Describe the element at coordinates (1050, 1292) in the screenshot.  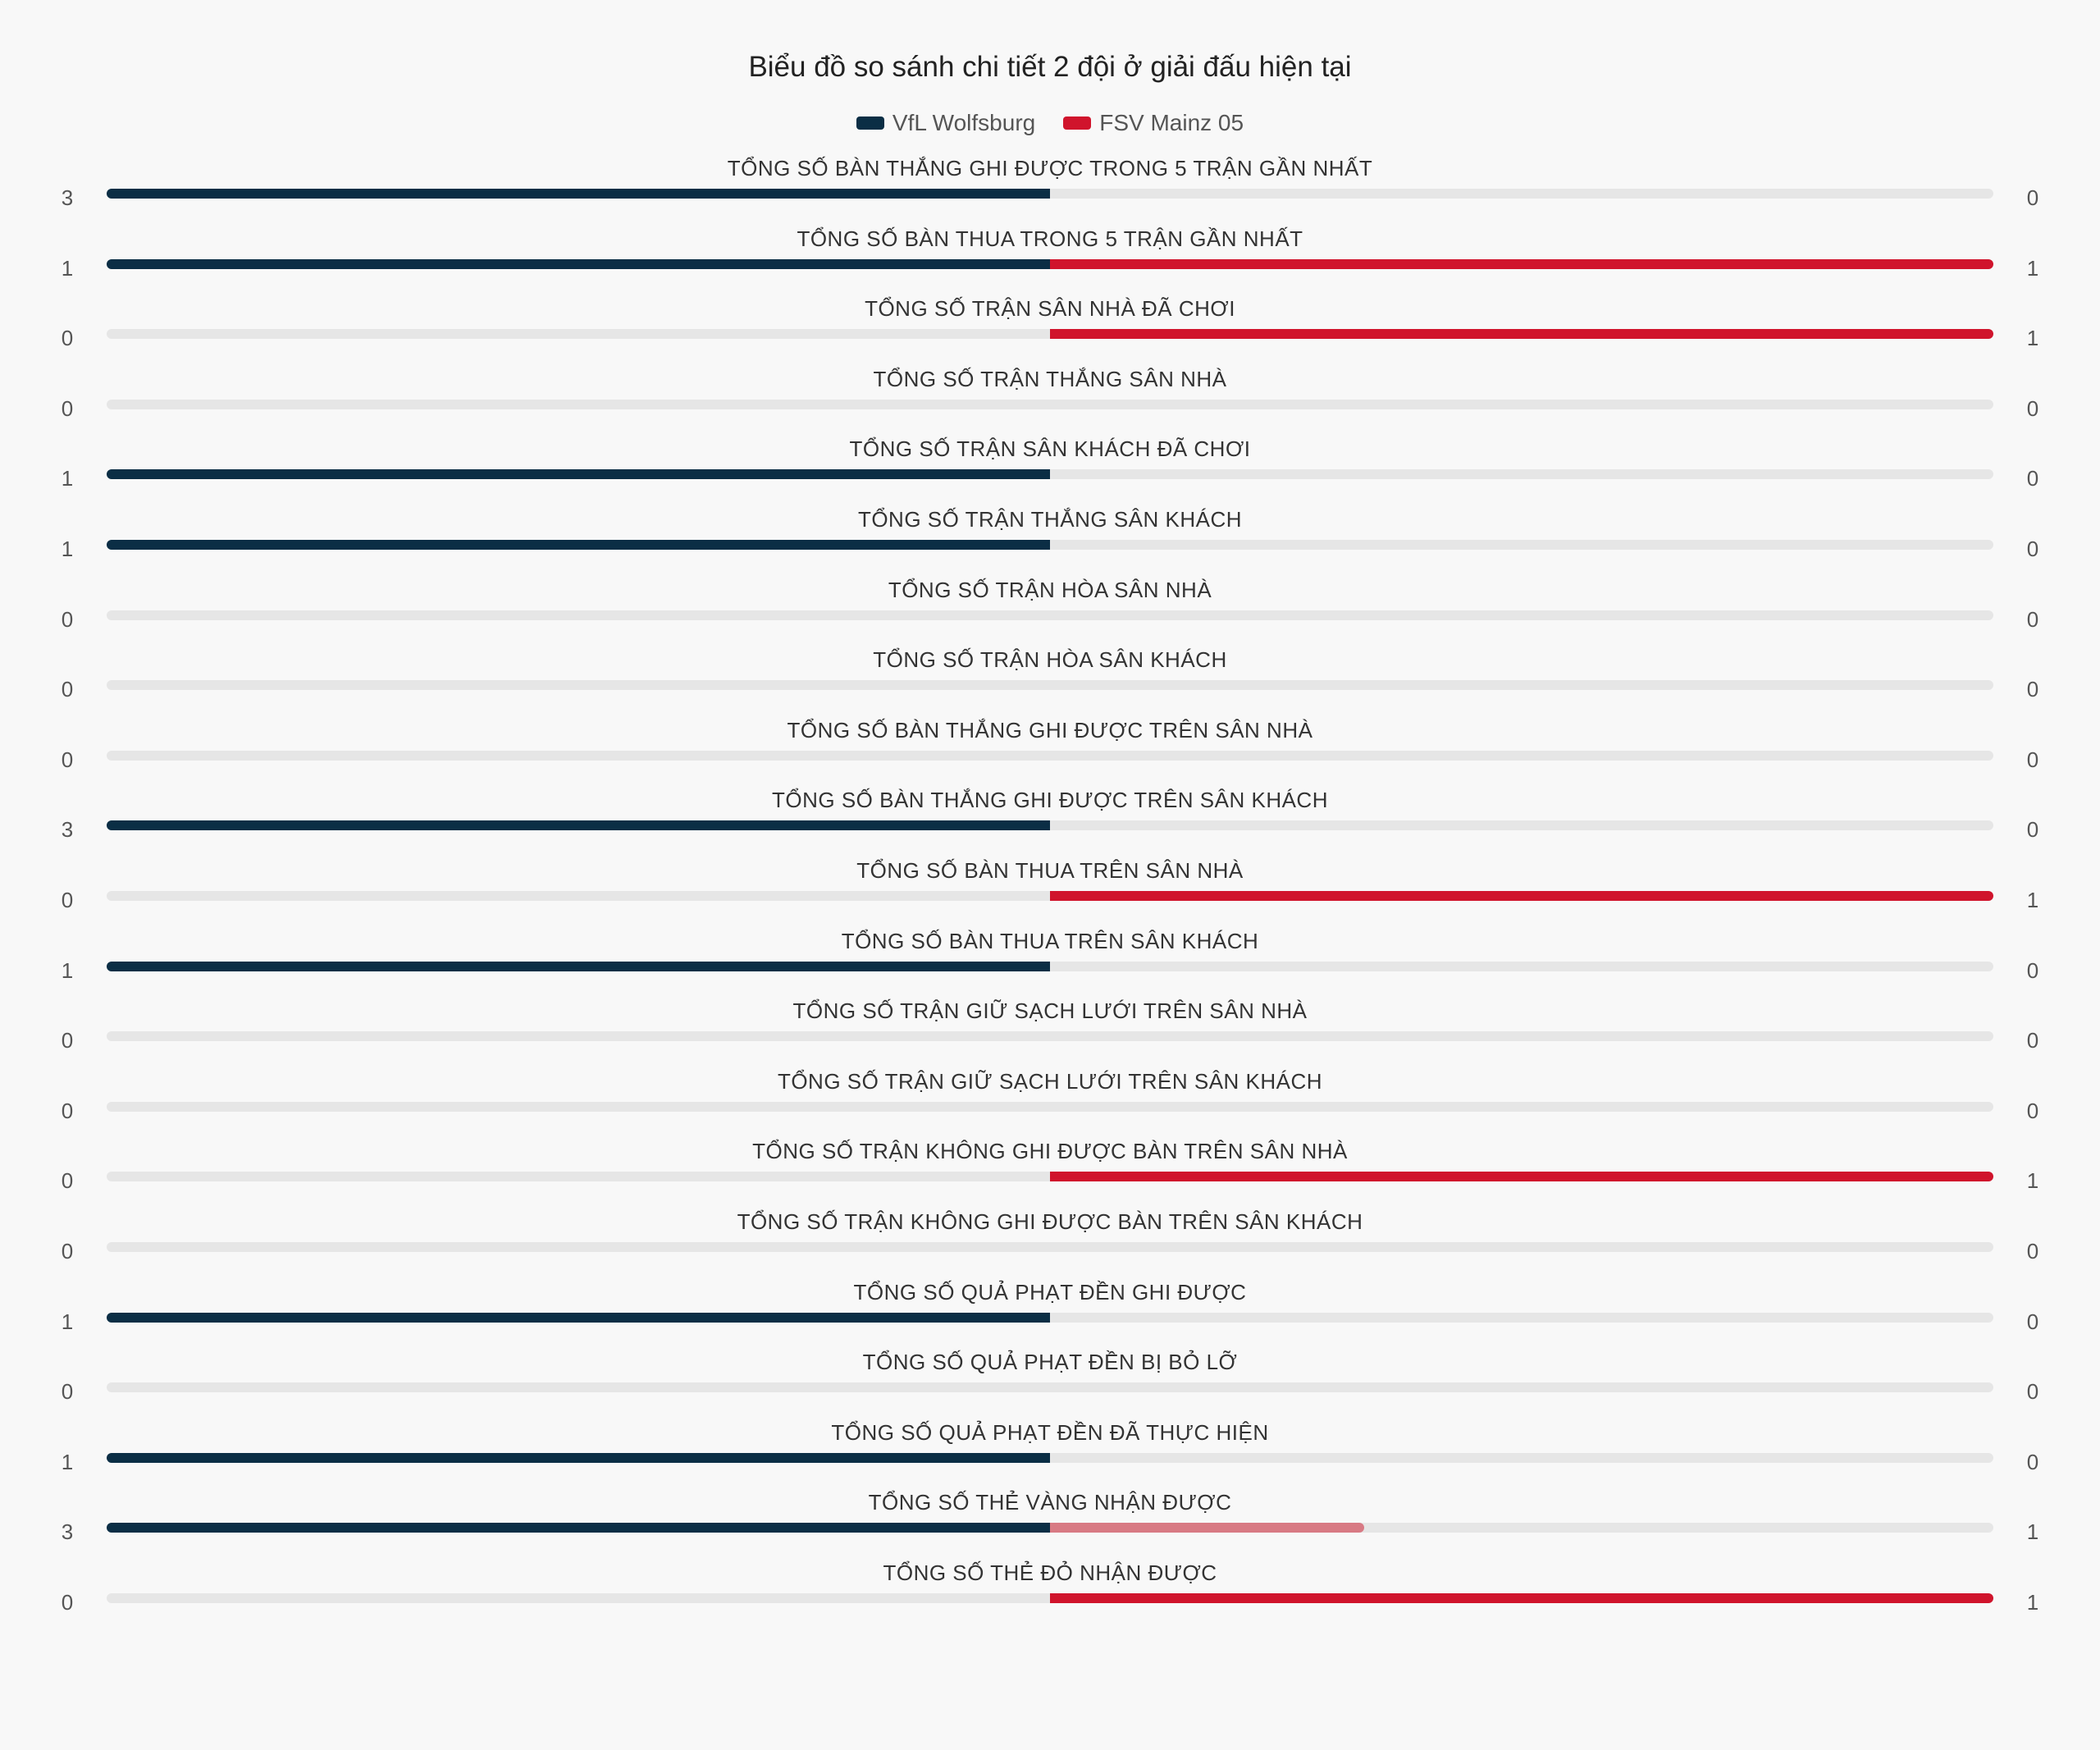
I see `row-label: TỔNG SỐ QUẢ PHẠT ĐỀN GHI ĐƯỢC` at that location.